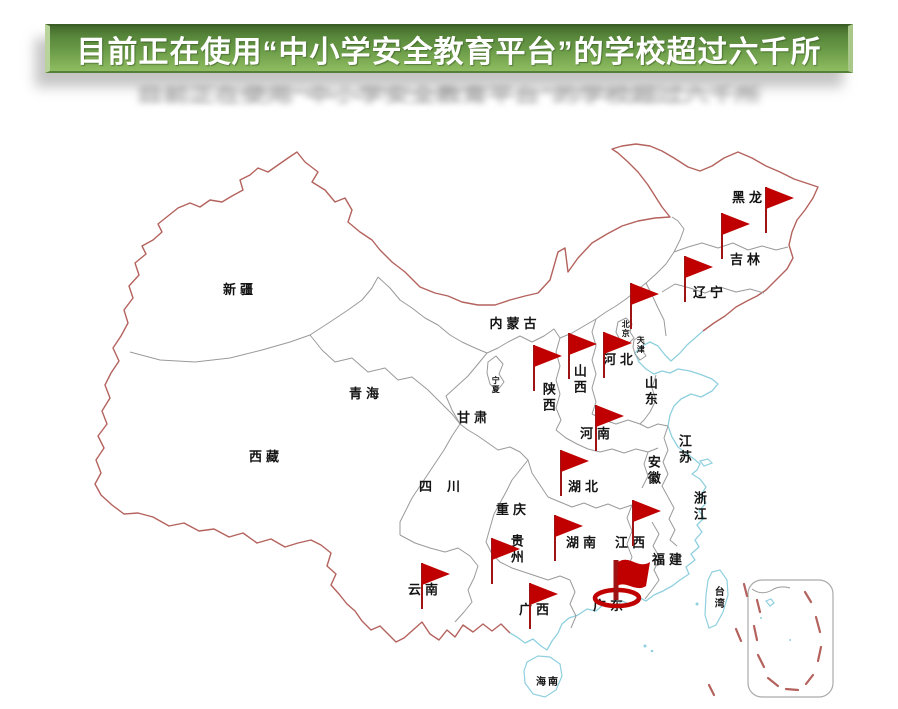 The width and height of the screenshot is (898, 709). I want to click on hainan-island, so click(543, 676).